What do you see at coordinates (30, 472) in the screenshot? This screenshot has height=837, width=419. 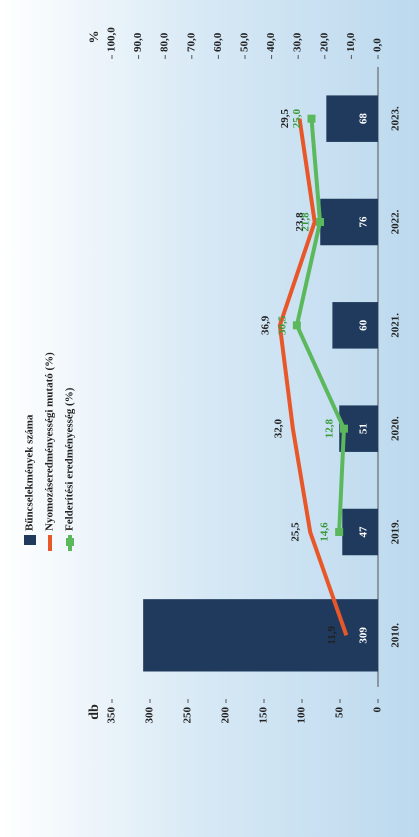 I see `legend-label: Bűncselekmények száma` at bounding box center [30, 472].